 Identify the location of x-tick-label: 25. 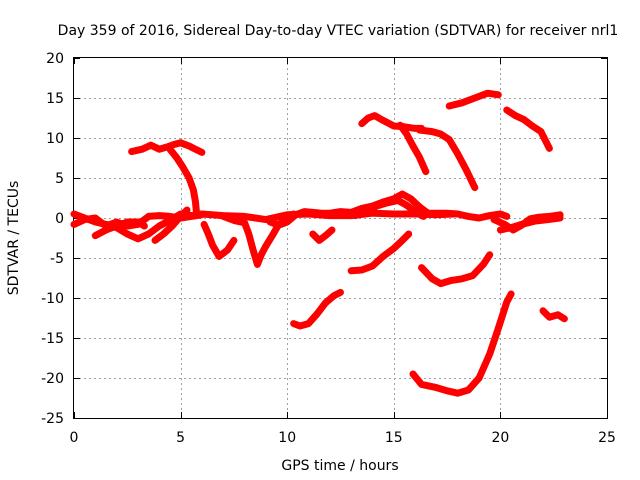
(607, 438).